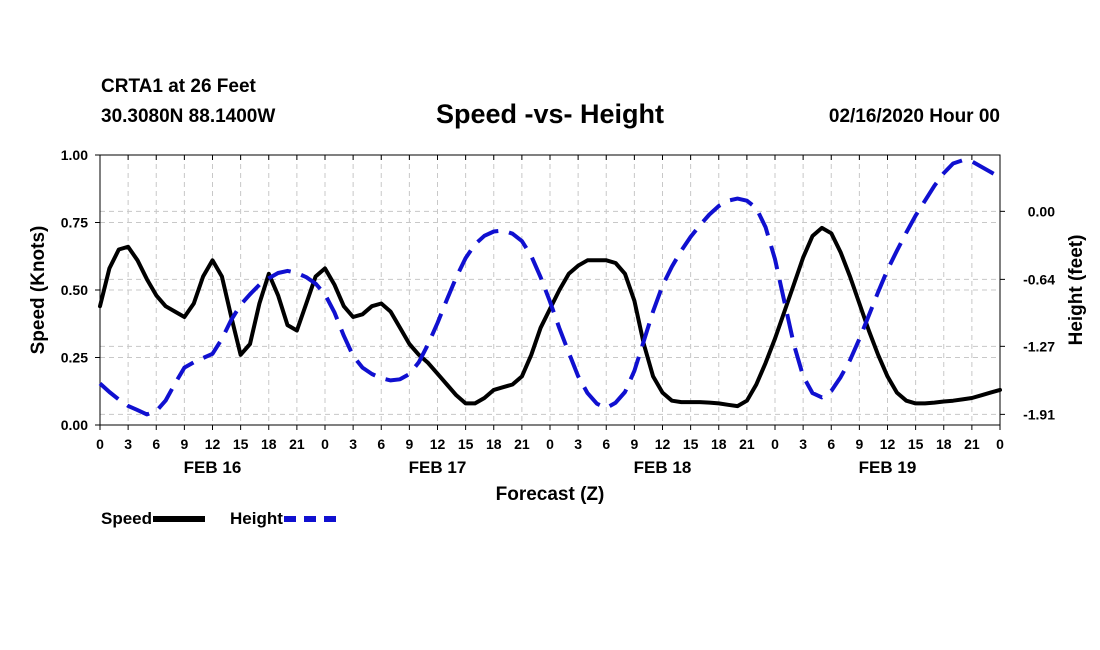 Image resolution: width=1100 pixels, height=650 pixels. I want to click on legend-speed-swatch, so click(179, 519).